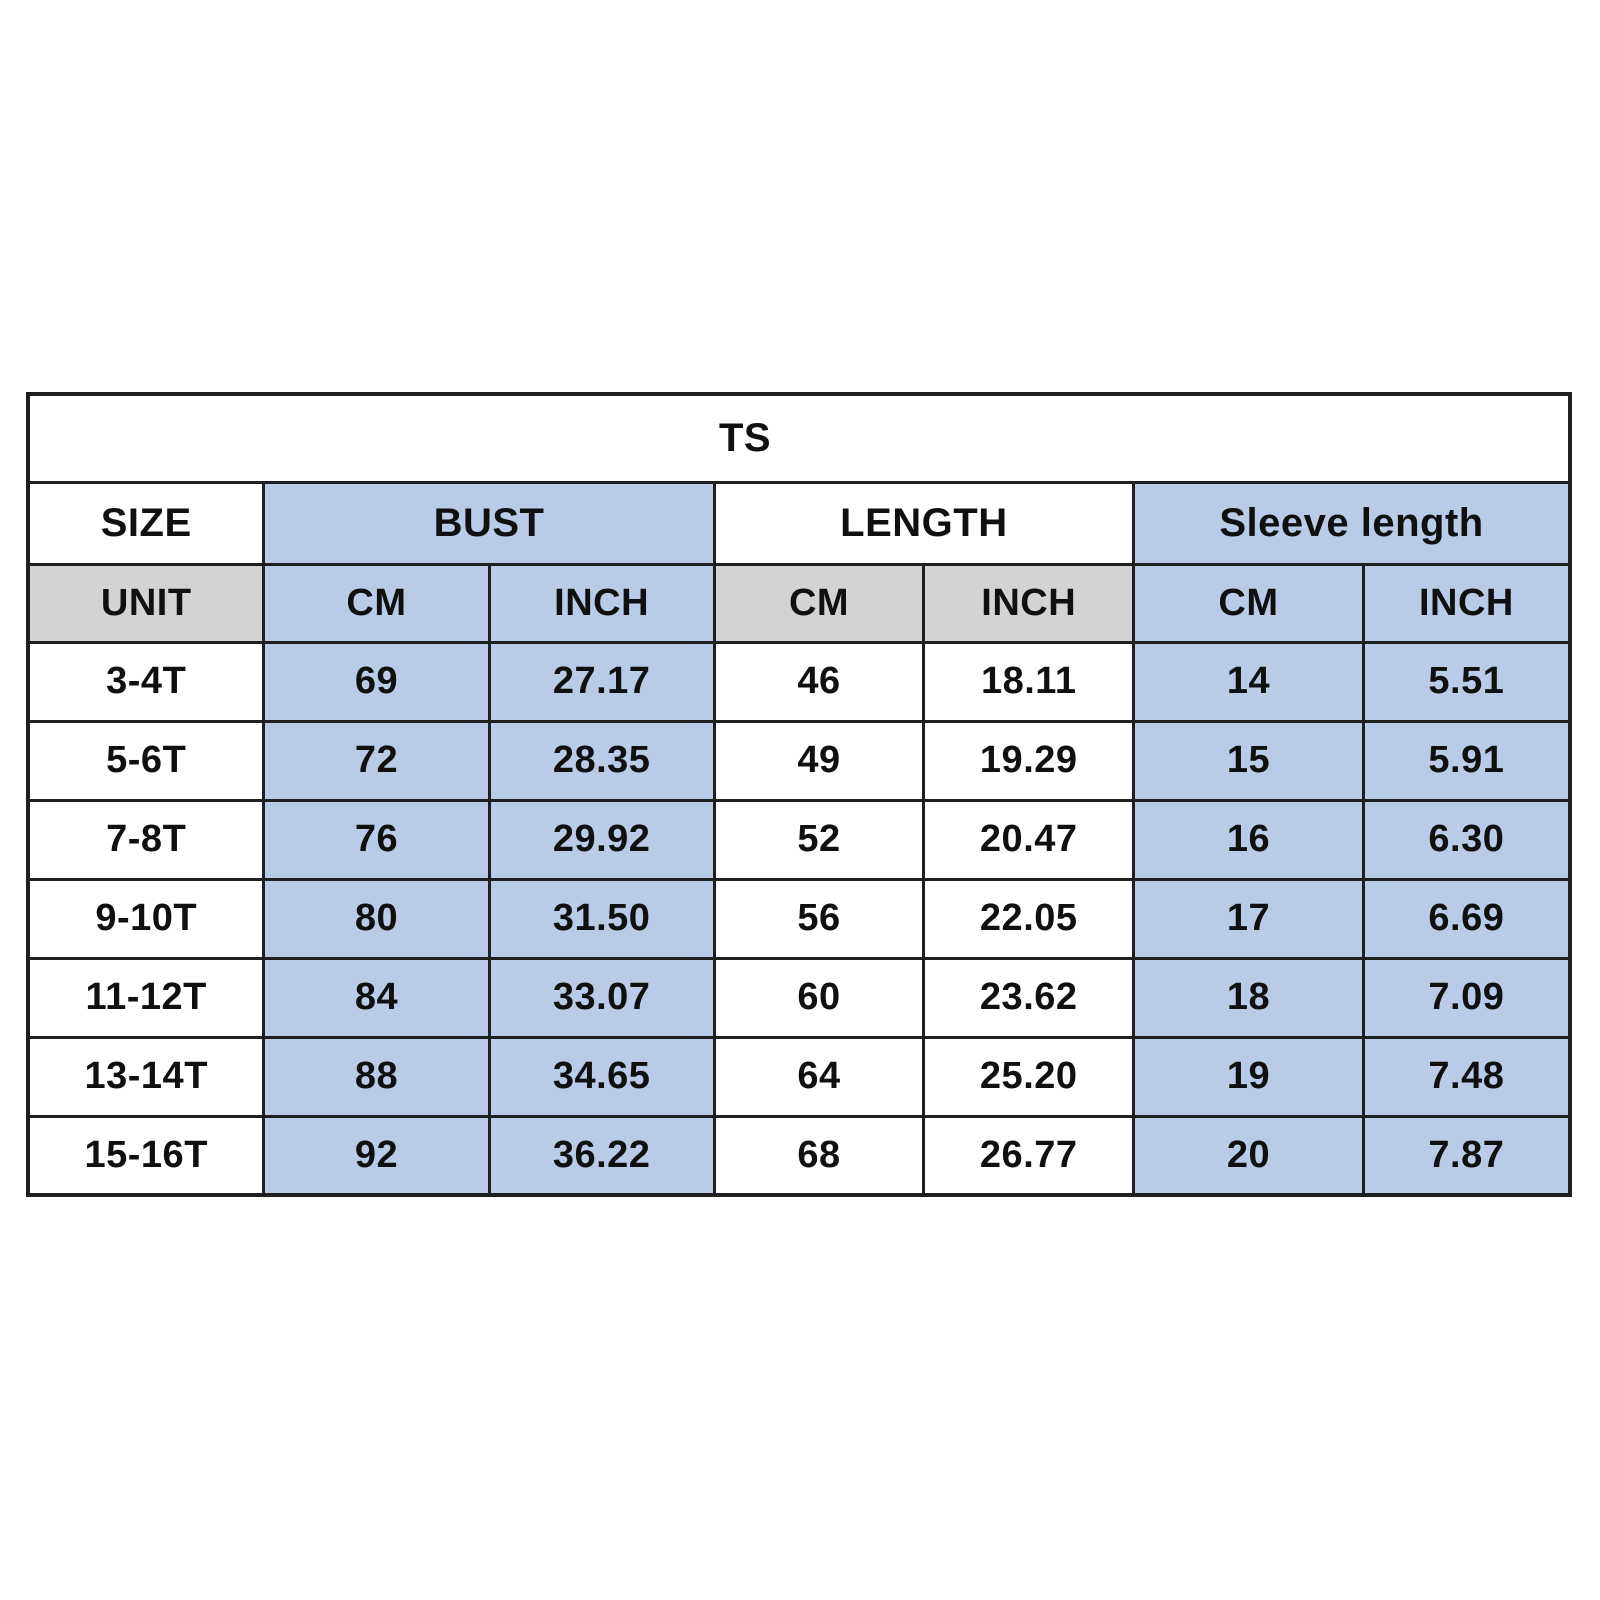 This screenshot has width=1600, height=1600. Describe the element at coordinates (819, 681) in the screenshot. I see `length-cm-cell: 46` at that location.